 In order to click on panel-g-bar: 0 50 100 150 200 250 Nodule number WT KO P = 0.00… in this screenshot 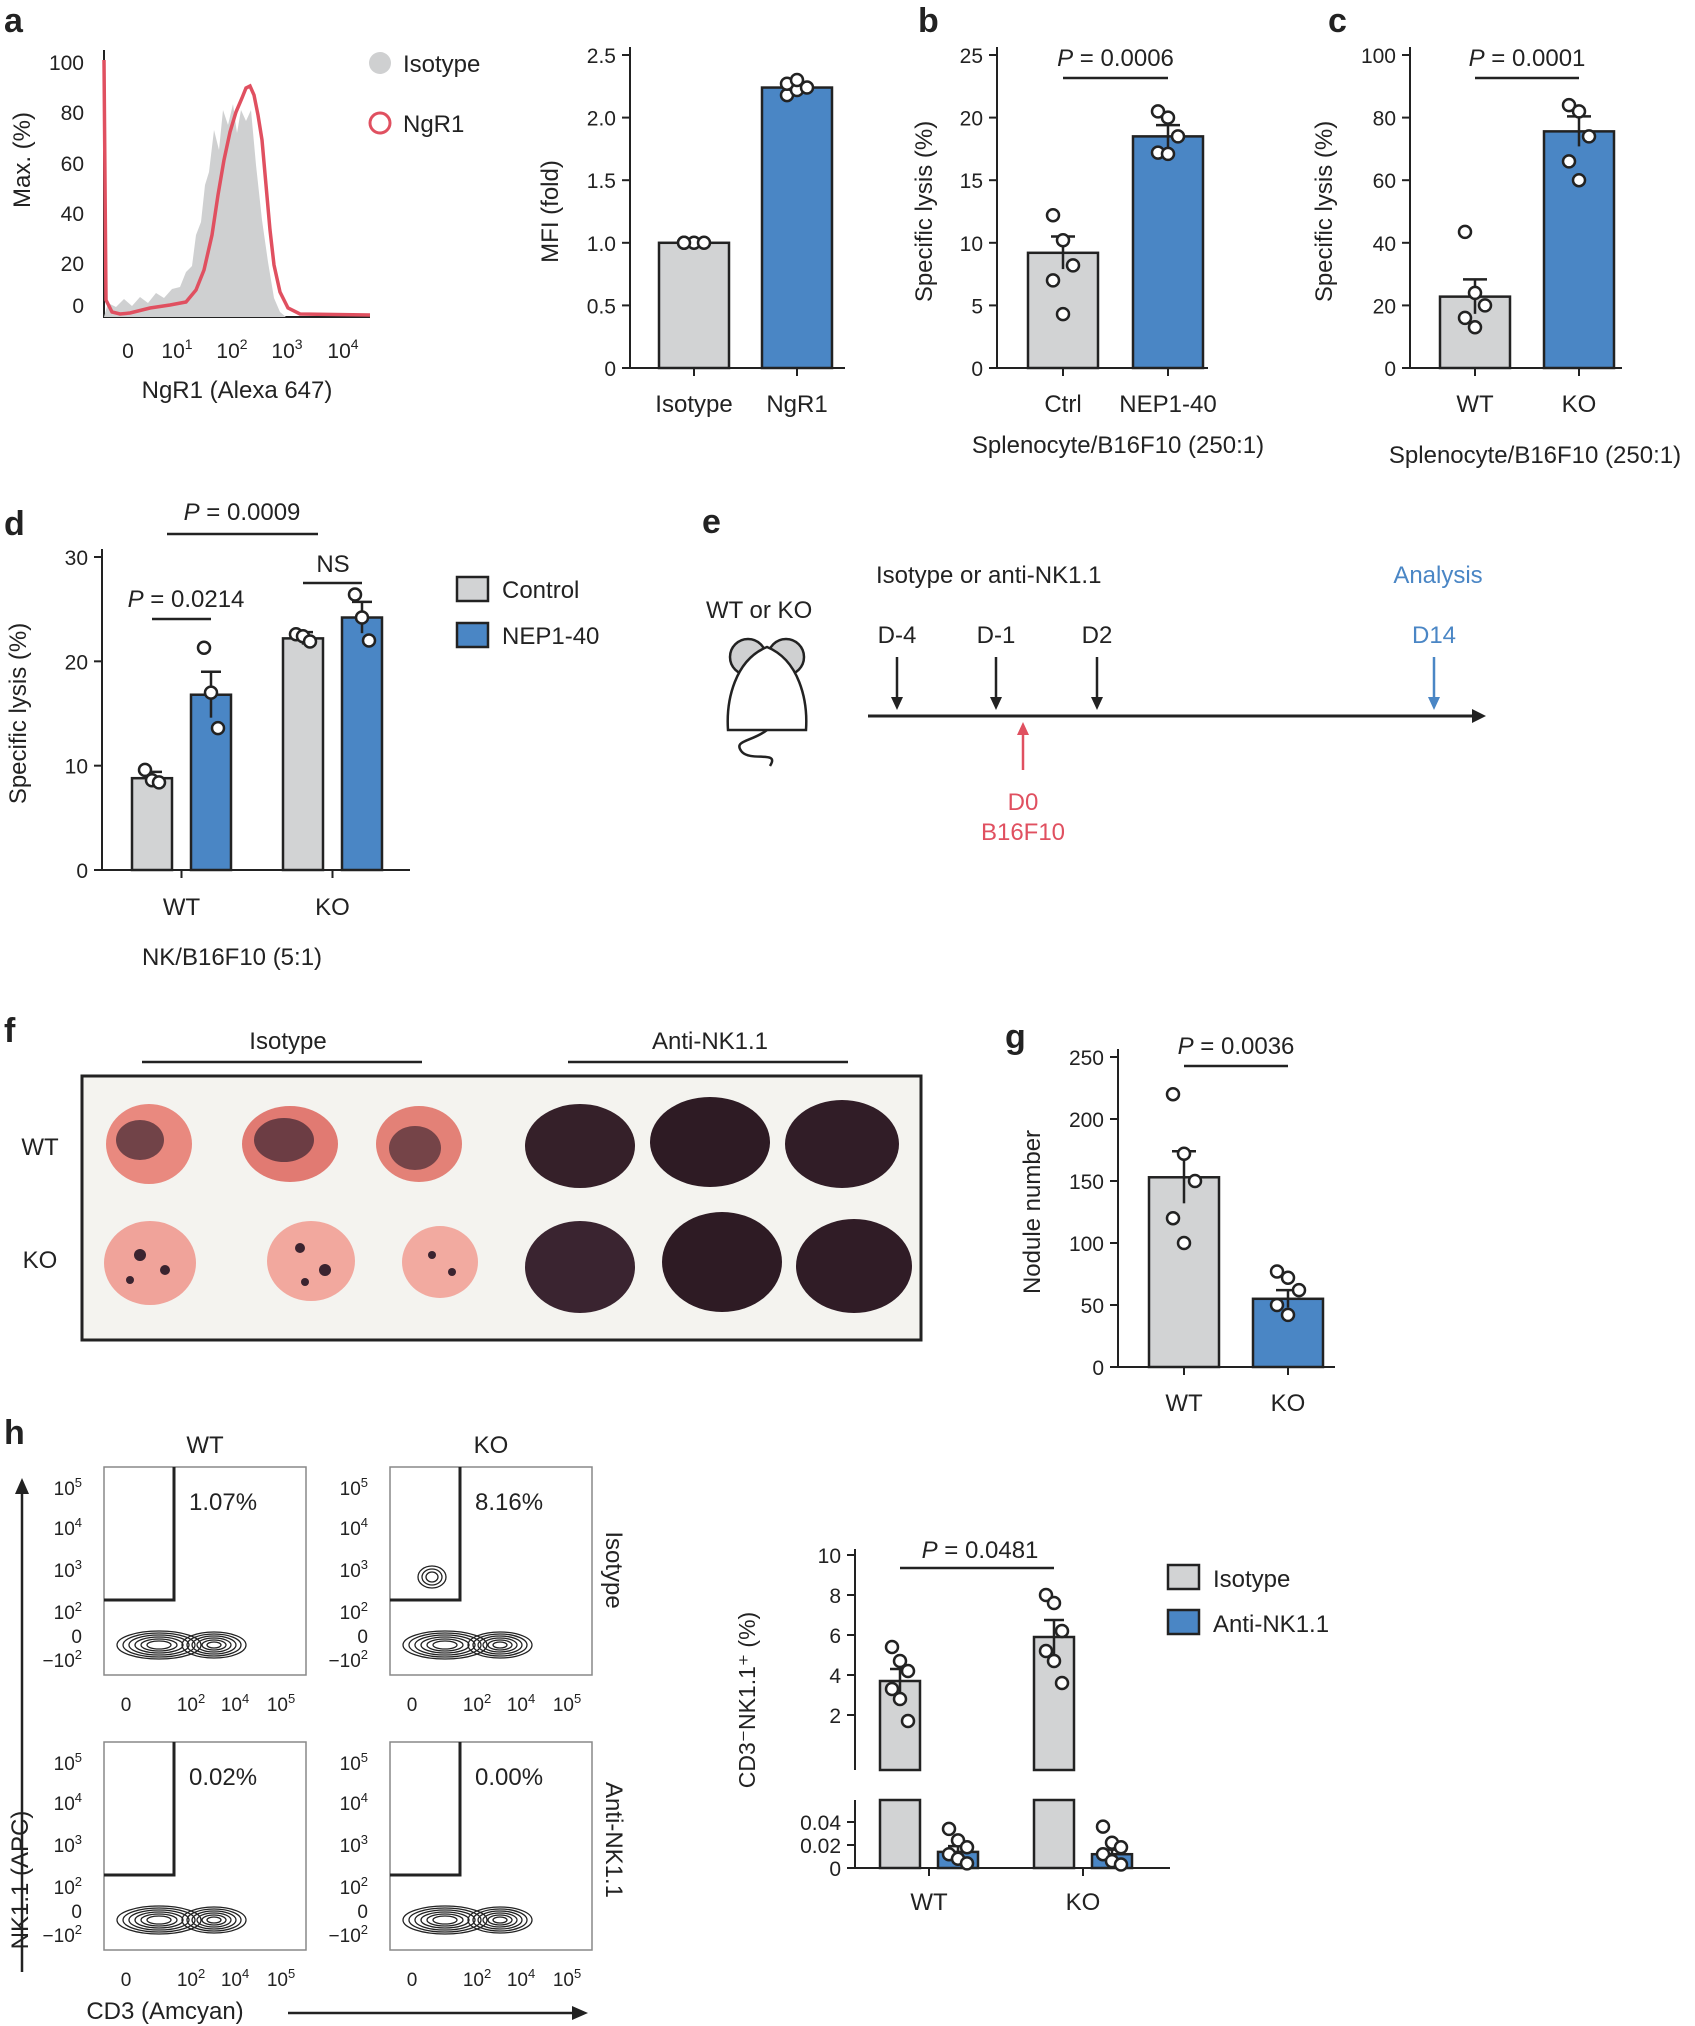, I will do `click(1177, 1225)`.